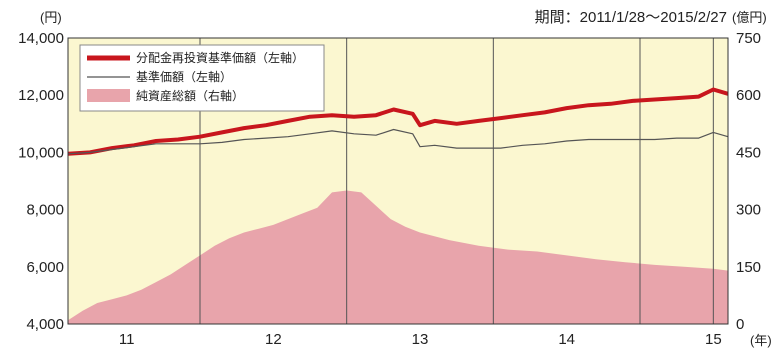  I want to click on left-tick-label: 4,000, so click(45, 324).